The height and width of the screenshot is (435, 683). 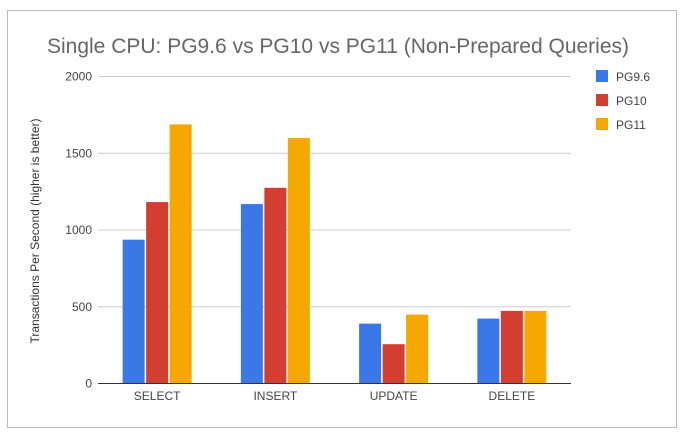 What do you see at coordinates (602, 100) in the screenshot?
I see `legend-swatch-pg10` at bounding box center [602, 100].